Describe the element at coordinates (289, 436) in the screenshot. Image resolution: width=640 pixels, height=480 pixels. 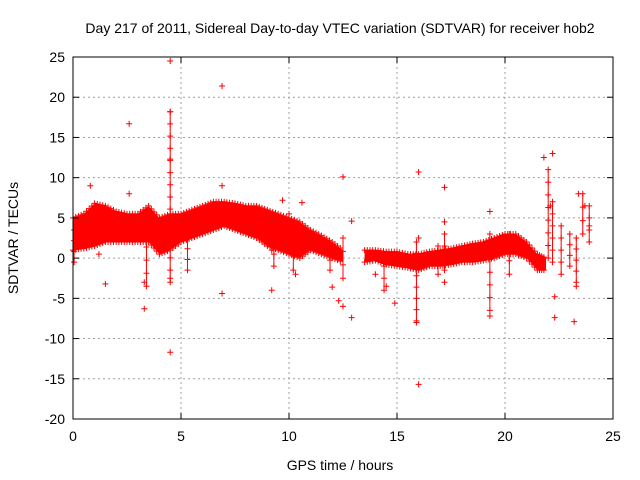
I see `x-tick-label: 10` at that location.